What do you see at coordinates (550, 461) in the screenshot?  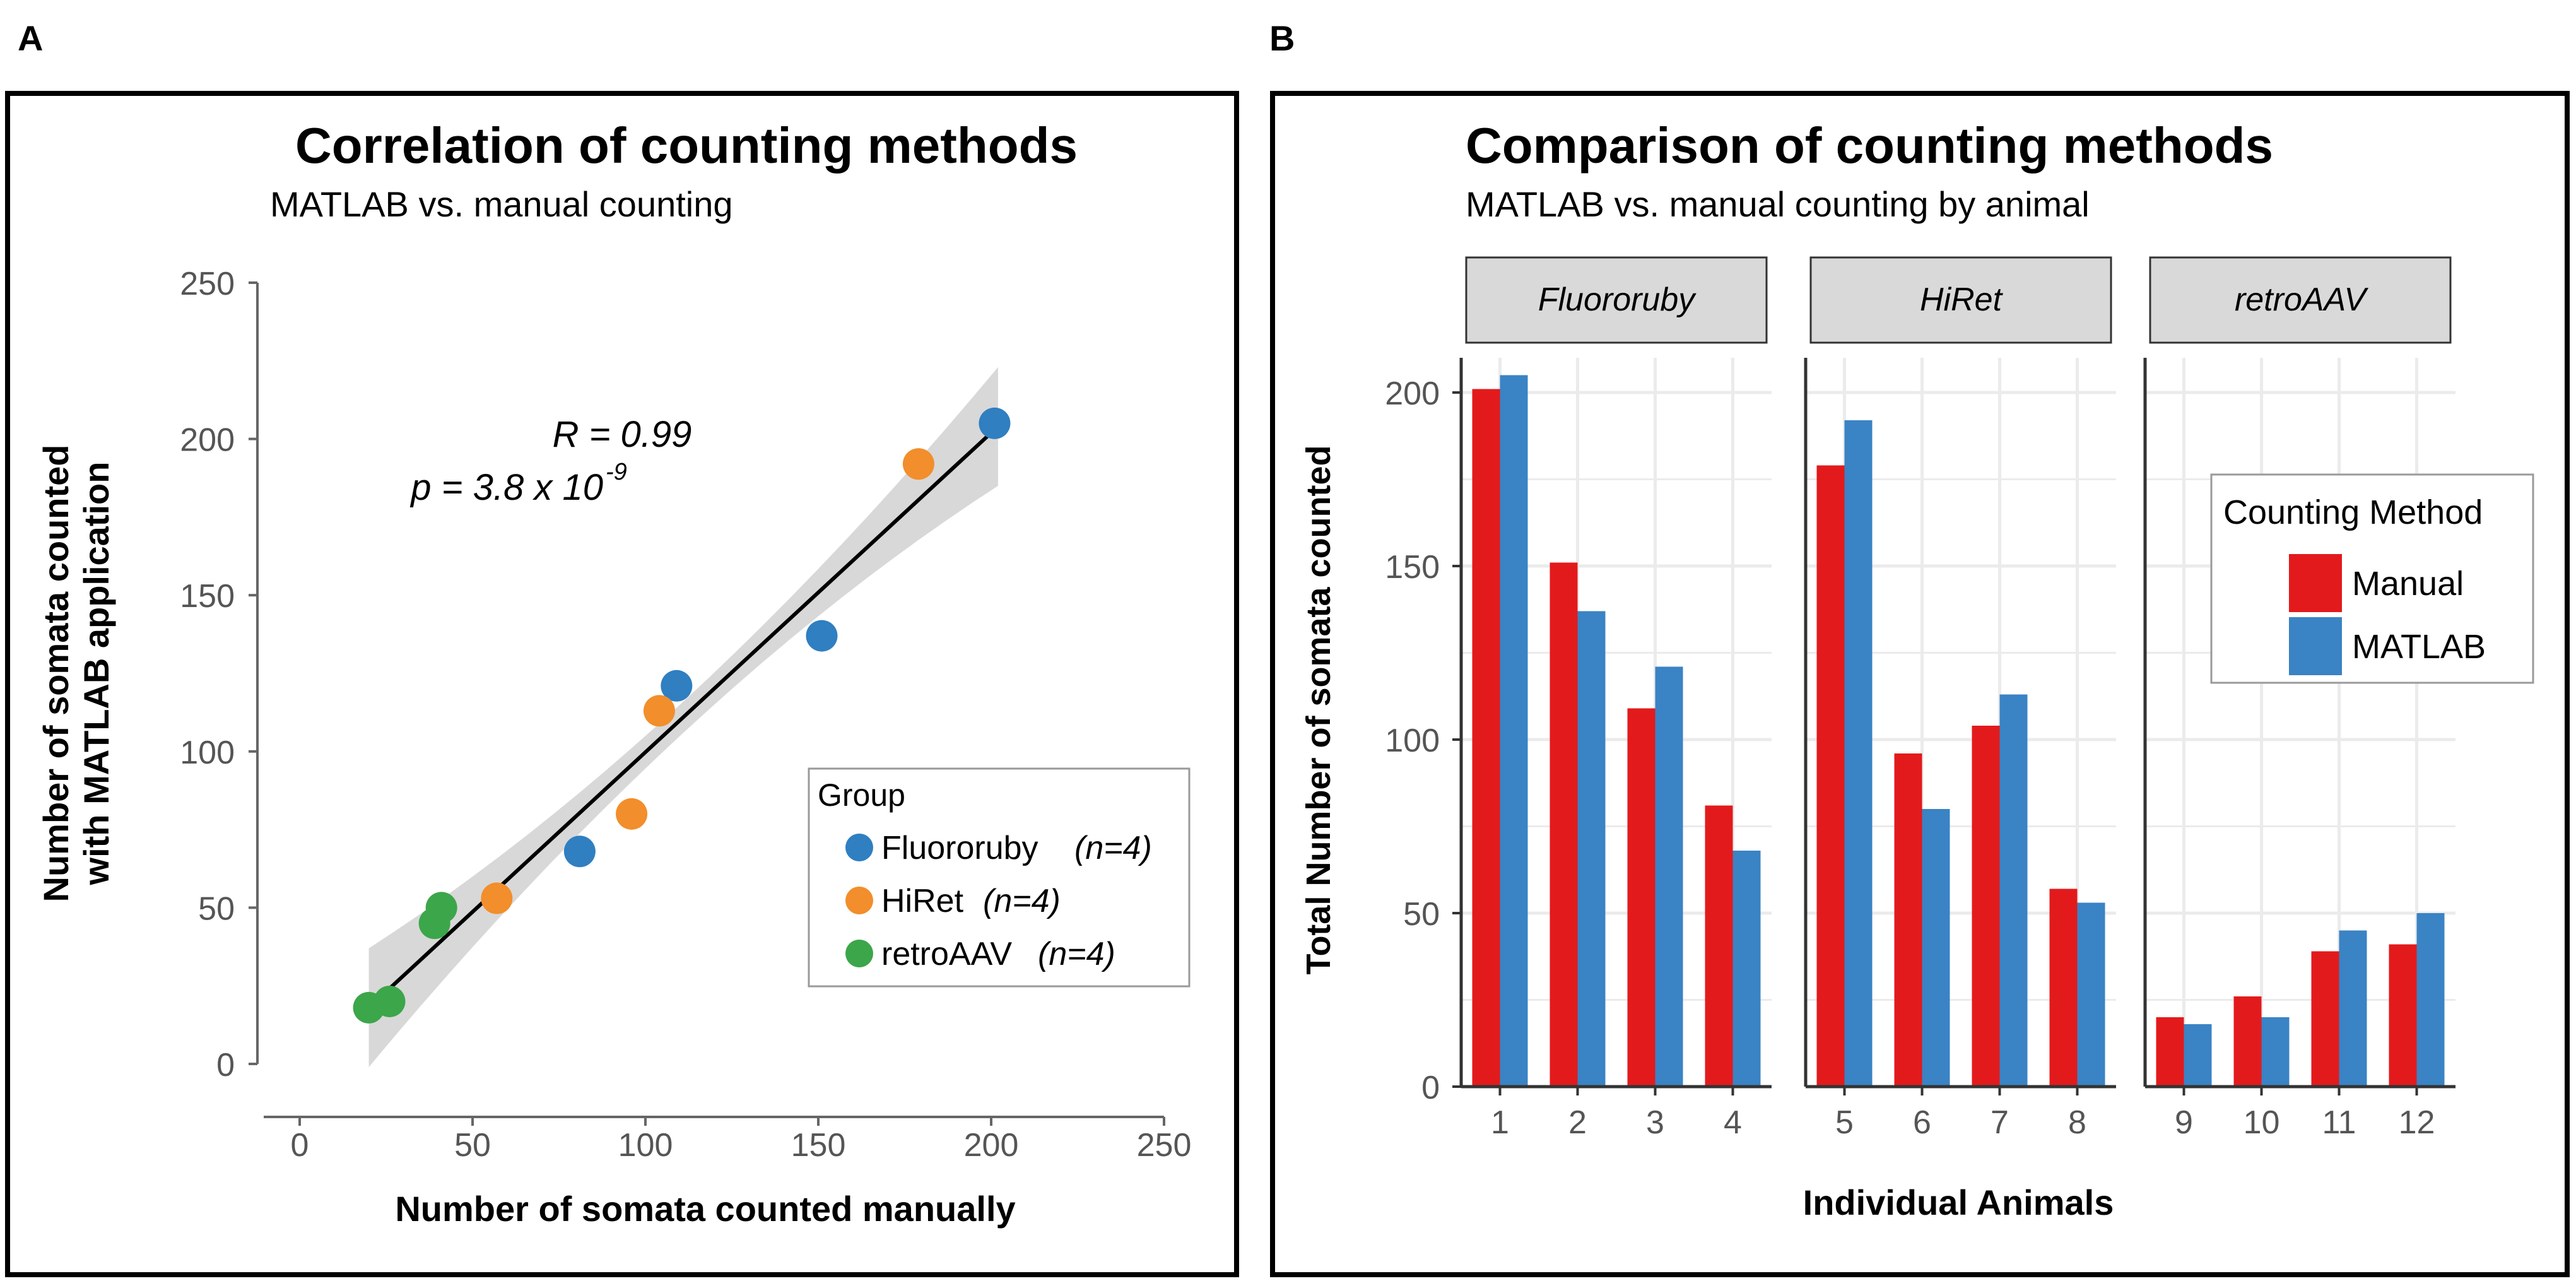 I see `correlation-annotation: R = 0.99 p = 3.8 x 10 -9` at bounding box center [550, 461].